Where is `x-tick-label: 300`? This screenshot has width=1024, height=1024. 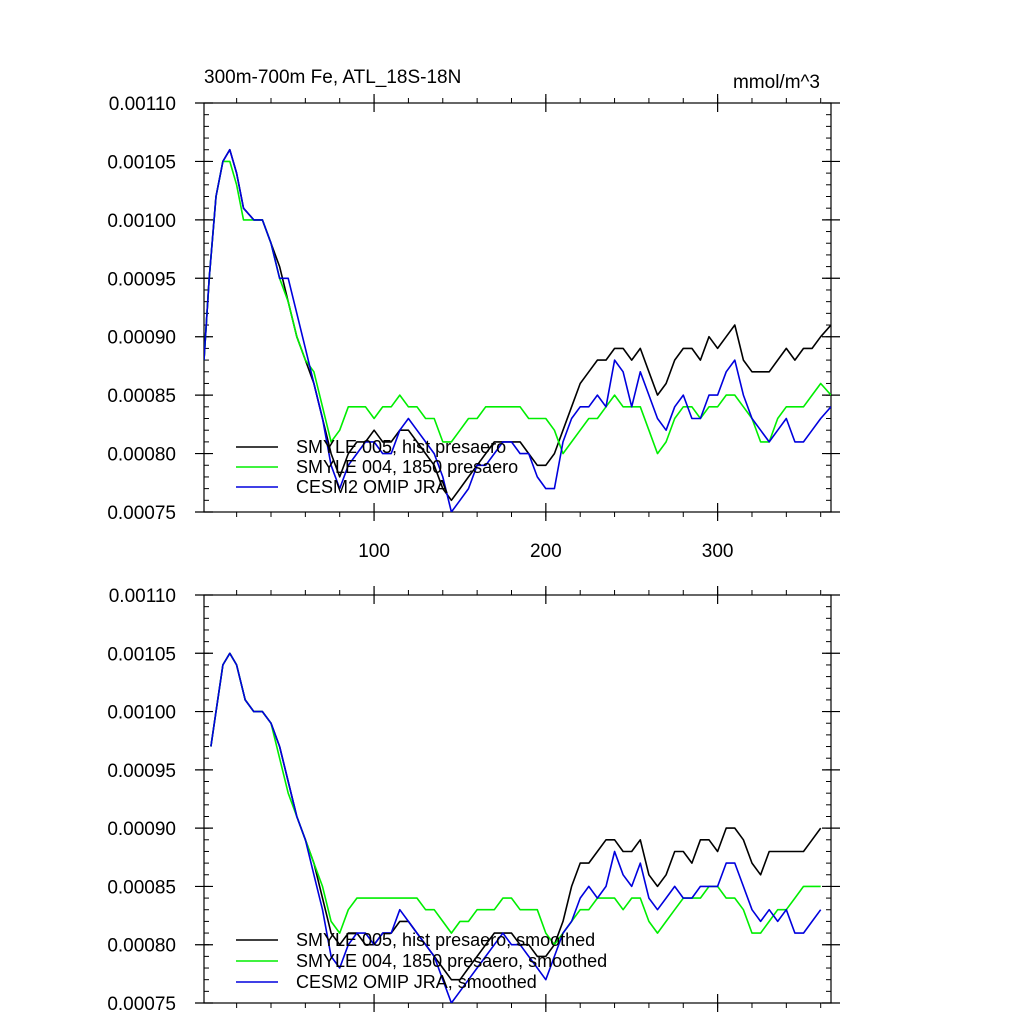
x-tick-label: 300 is located at coordinates (718, 551).